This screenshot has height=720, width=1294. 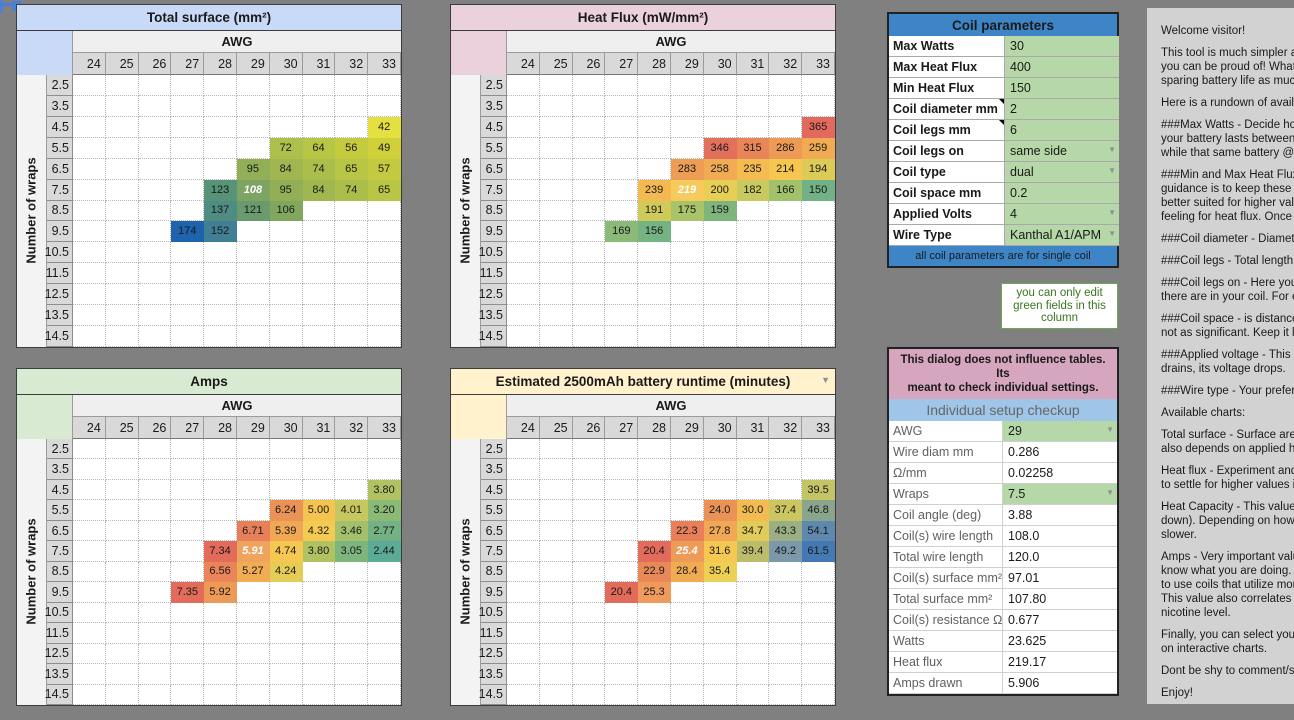 What do you see at coordinates (654, 551) in the screenshot?
I see `heatmap-cell: 20.4` at bounding box center [654, 551].